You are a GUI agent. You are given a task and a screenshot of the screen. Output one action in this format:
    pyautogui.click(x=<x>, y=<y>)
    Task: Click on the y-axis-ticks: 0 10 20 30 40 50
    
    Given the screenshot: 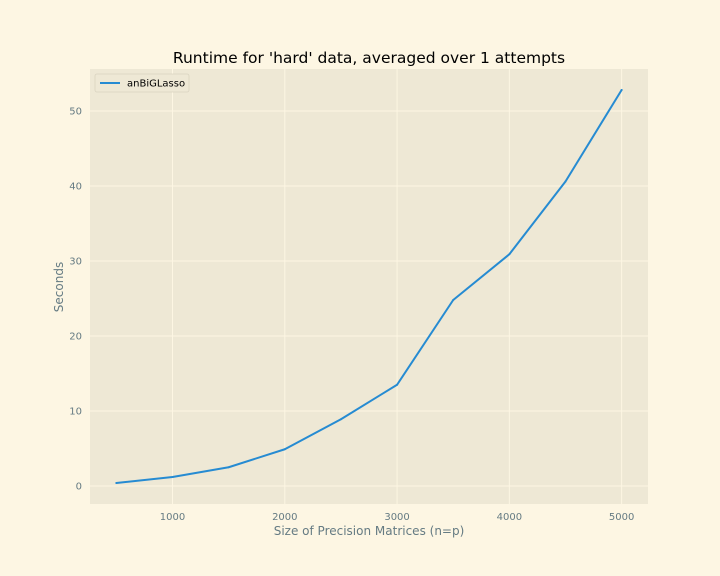 What is the action you would take?
    pyautogui.click(x=75, y=300)
    